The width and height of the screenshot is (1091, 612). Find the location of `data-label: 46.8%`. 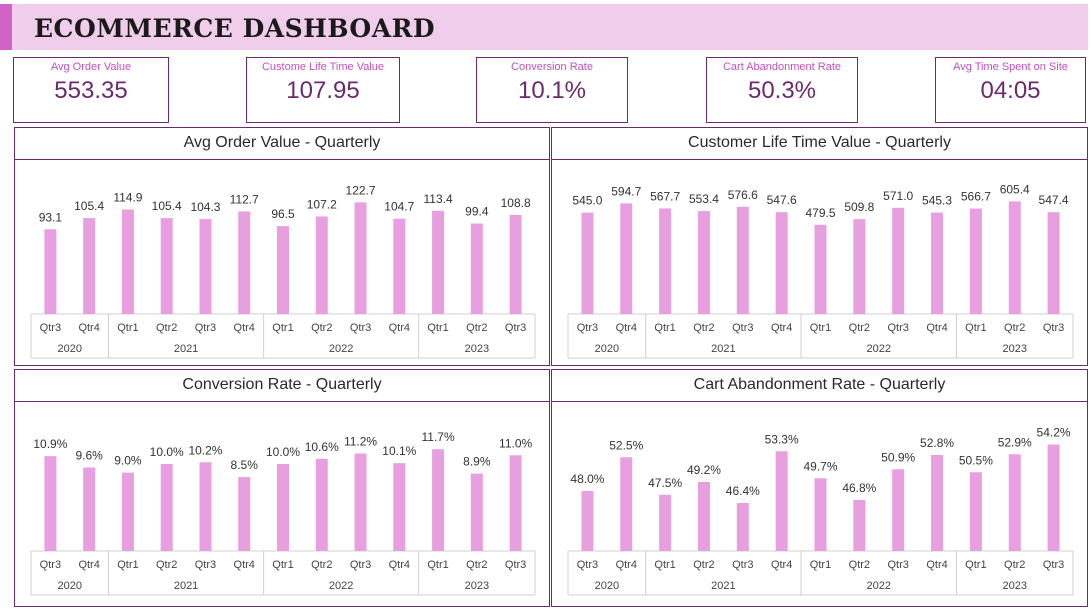

data-label: 46.8% is located at coordinates (859, 488).